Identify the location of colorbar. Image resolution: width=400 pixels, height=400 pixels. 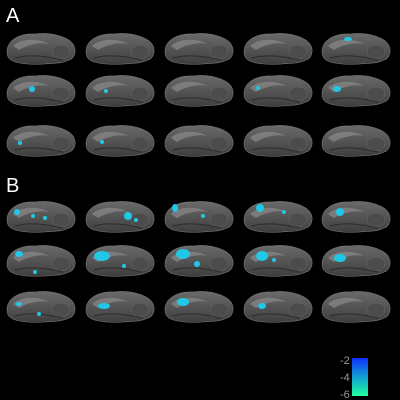
(360, 377).